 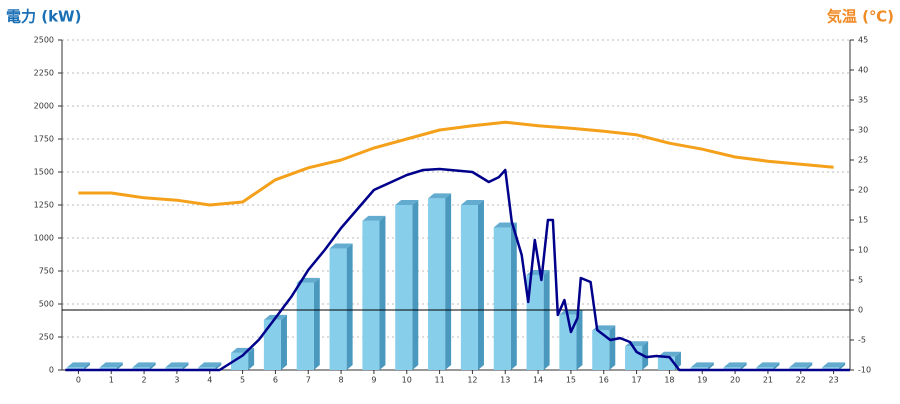 I want to click on y2-tick-label: -10, so click(x=864, y=370).